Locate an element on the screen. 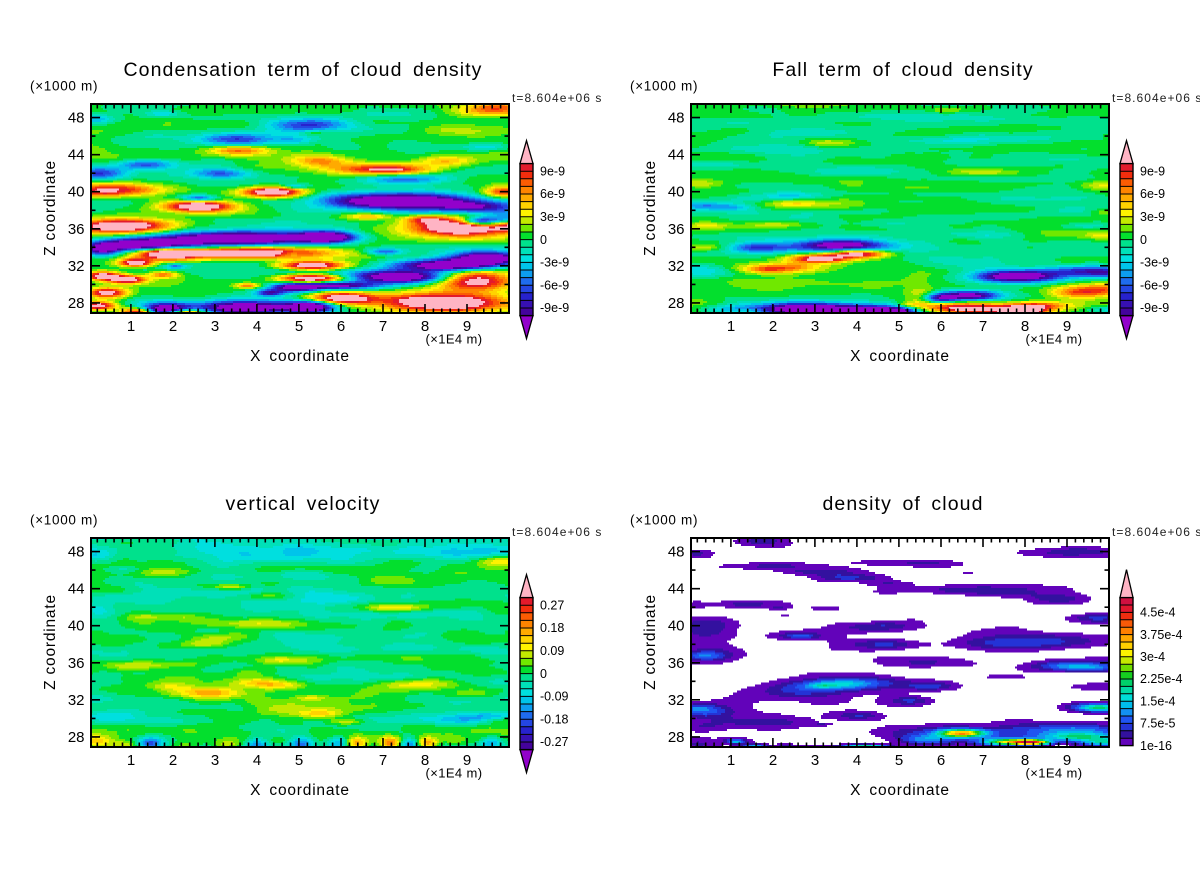 This screenshot has width=1200, height=873. svg-text: -9e-9 is located at coordinates (554, 308).